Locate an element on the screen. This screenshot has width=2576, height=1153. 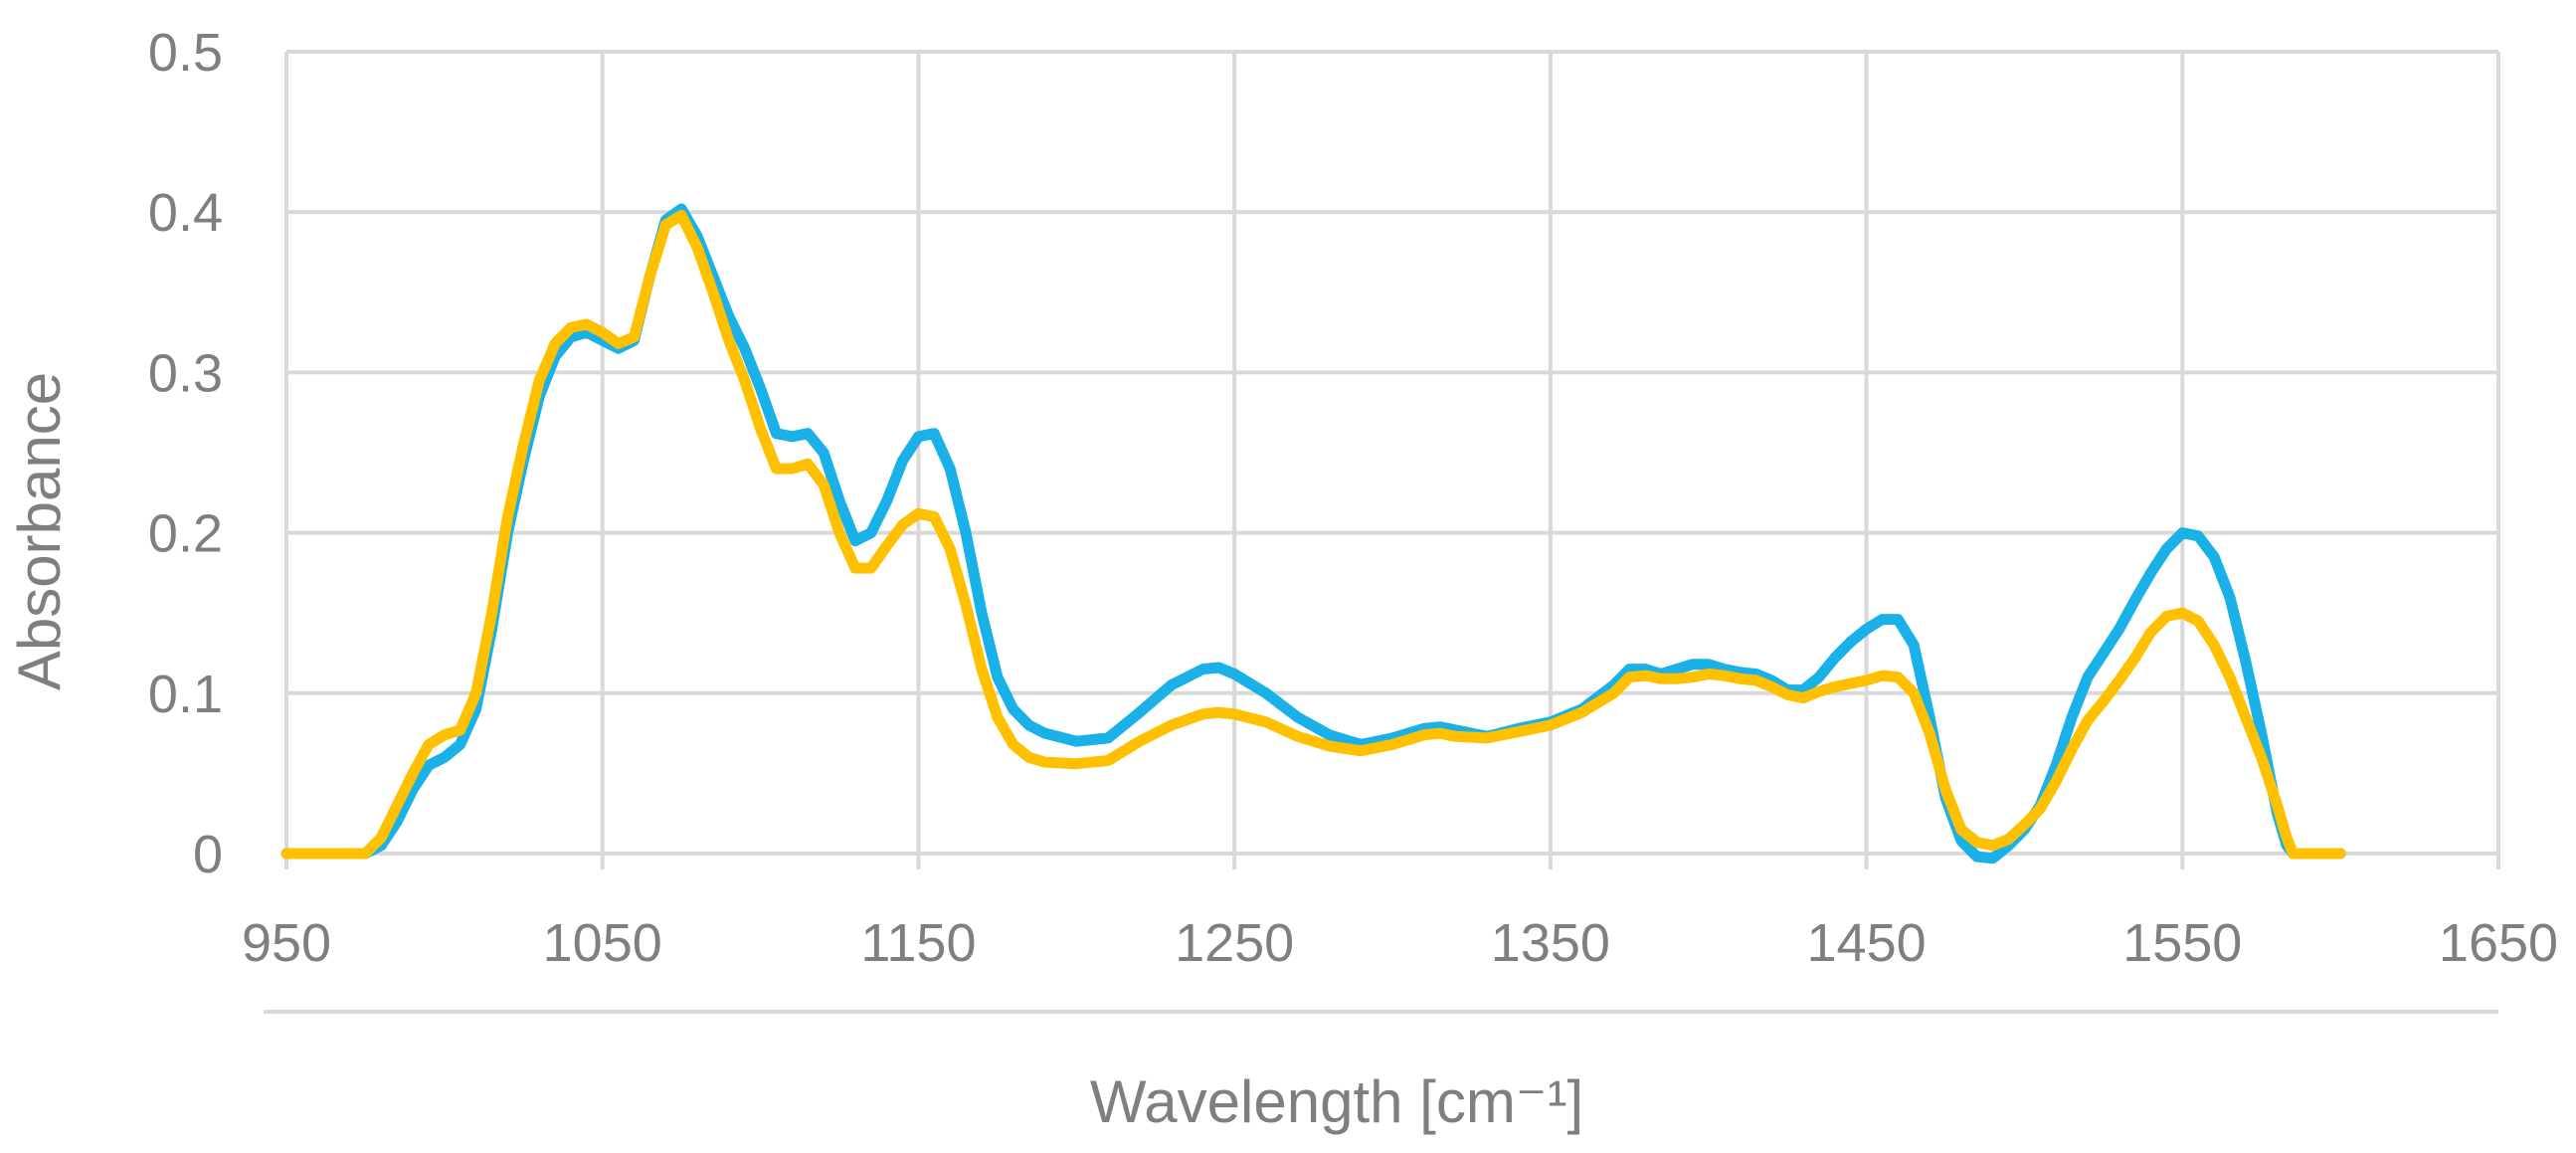
x-tick-label: 1150 is located at coordinates (918, 943).